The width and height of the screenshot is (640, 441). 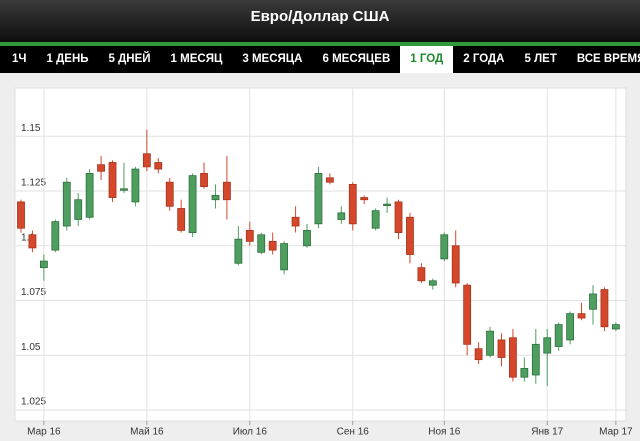 What do you see at coordinates (484, 59) in the screenshot?
I see `tab: 2 ГОДА` at bounding box center [484, 59].